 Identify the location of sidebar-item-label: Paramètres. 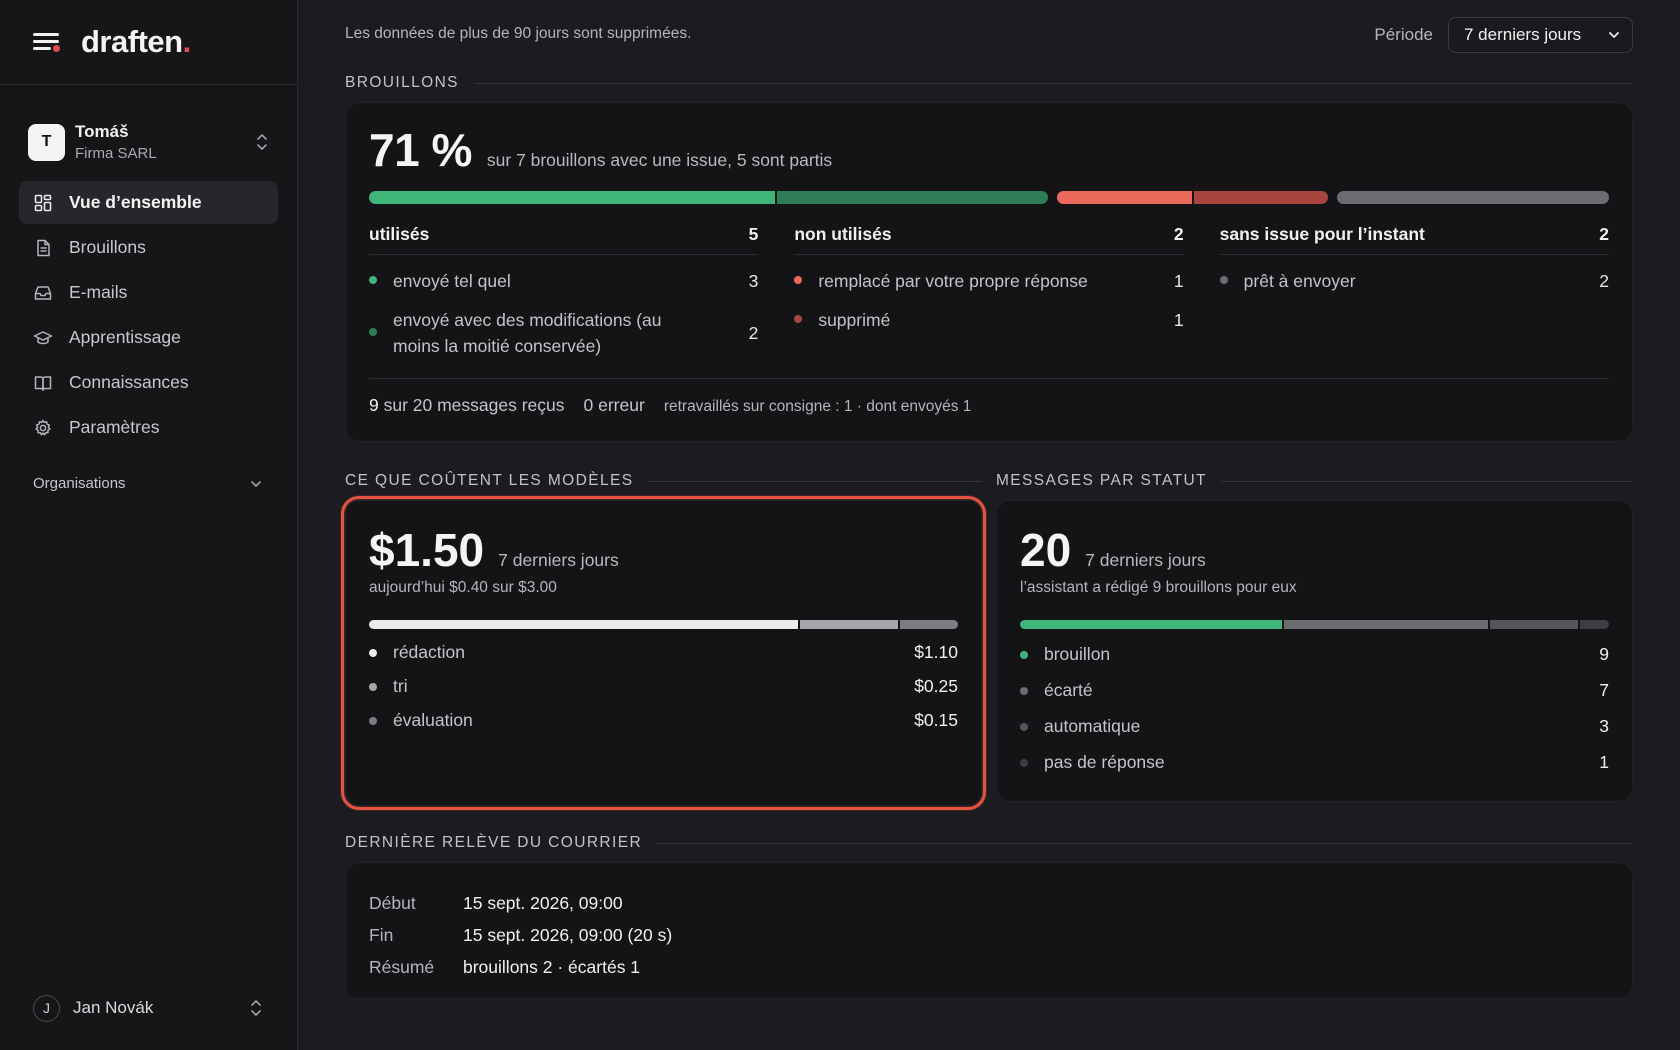
(114, 427).